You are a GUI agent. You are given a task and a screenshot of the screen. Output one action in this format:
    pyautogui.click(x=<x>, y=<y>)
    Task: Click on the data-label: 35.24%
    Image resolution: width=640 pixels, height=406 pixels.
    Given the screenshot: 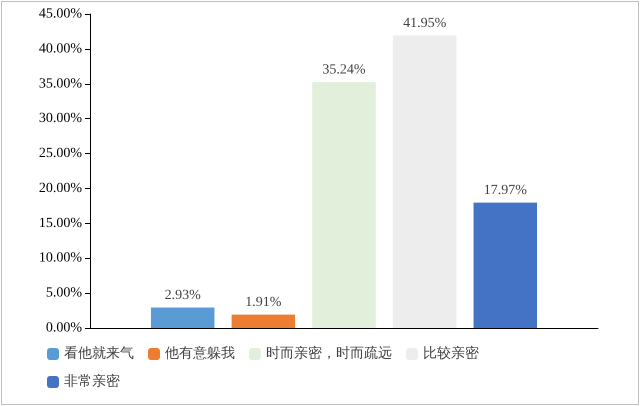 What is the action you would take?
    pyautogui.click(x=344, y=70)
    